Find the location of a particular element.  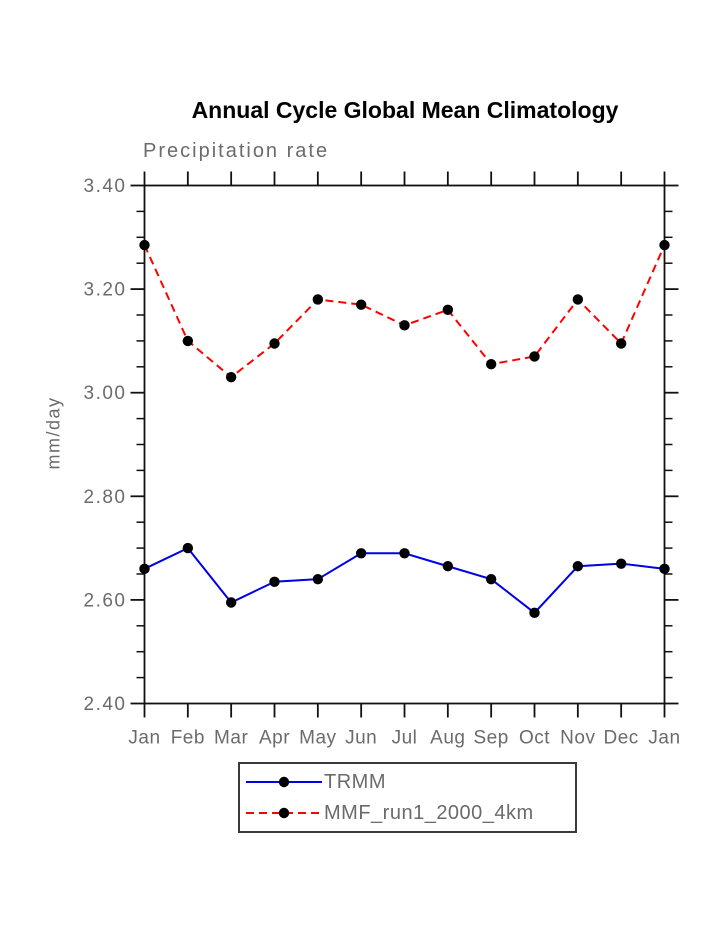

x-tick-label: Jun is located at coordinates (361, 738).